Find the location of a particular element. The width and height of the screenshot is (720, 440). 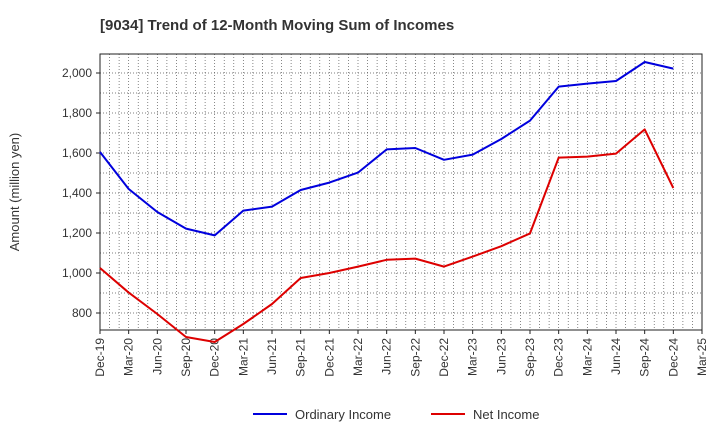

x-tick-label: Jun-24 is located at coordinates (616, 356).